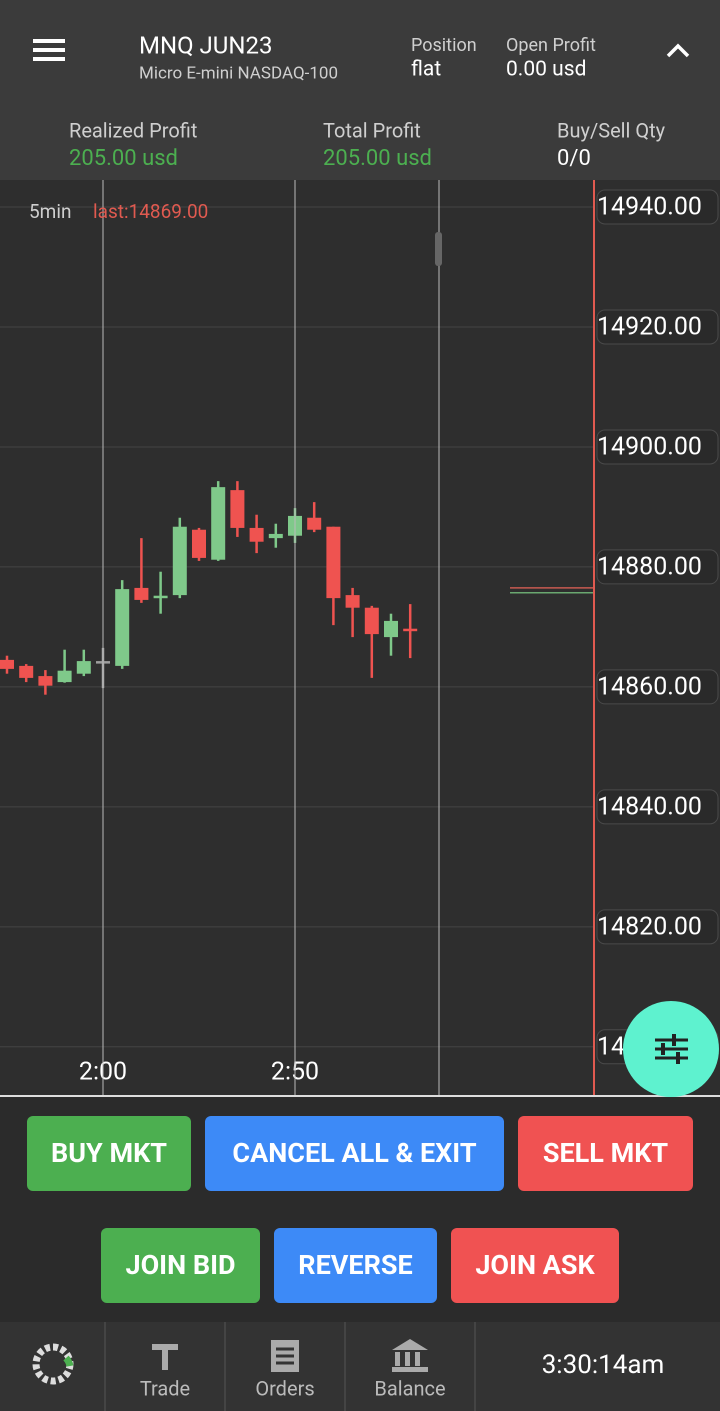  I want to click on y-tick-label: 14860.00, so click(649, 686).